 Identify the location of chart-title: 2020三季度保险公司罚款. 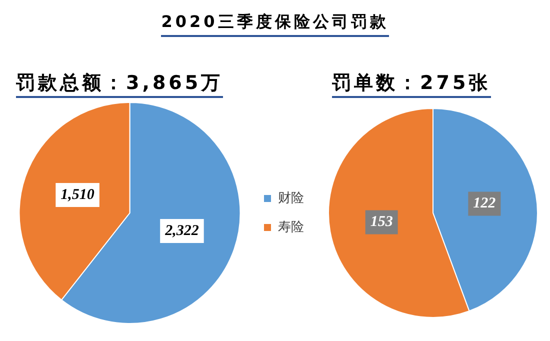
(275, 24).